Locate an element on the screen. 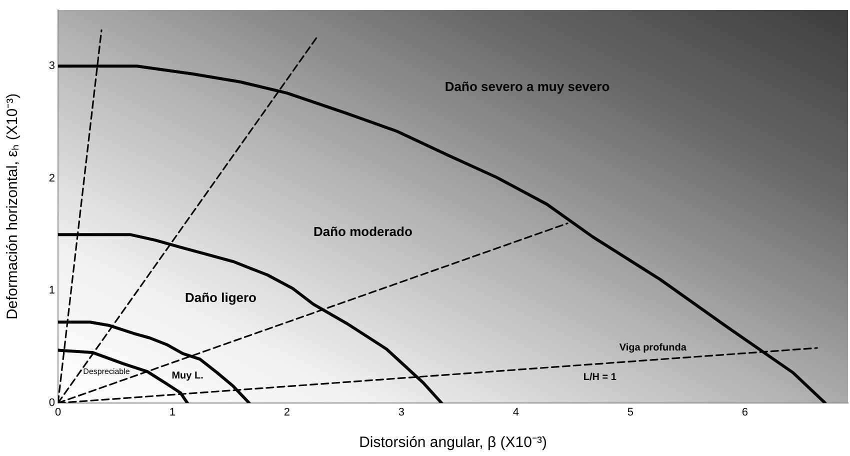 Image resolution: width=850 pixels, height=456 pixels. y-tick-label: 1 is located at coordinates (51, 290).